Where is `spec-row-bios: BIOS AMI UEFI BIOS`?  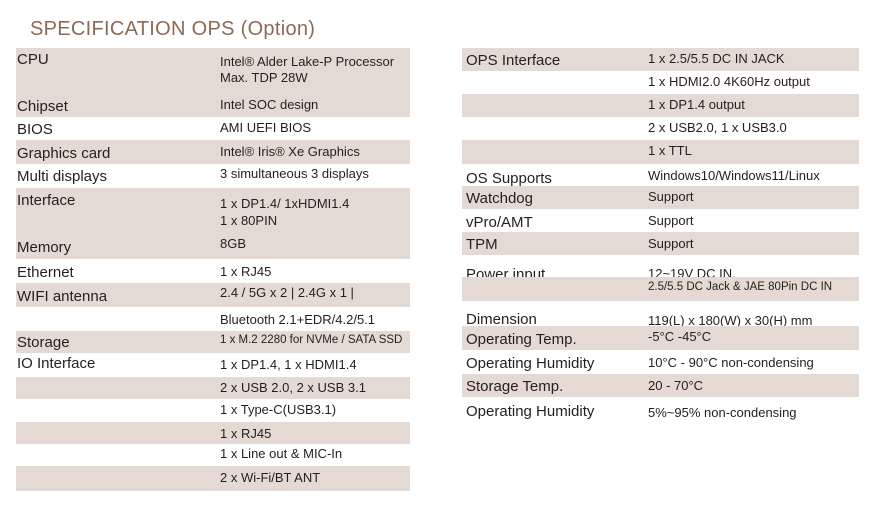
spec-row-bios: BIOS AMI UEFI BIOS is located at coordinates (213, 128).